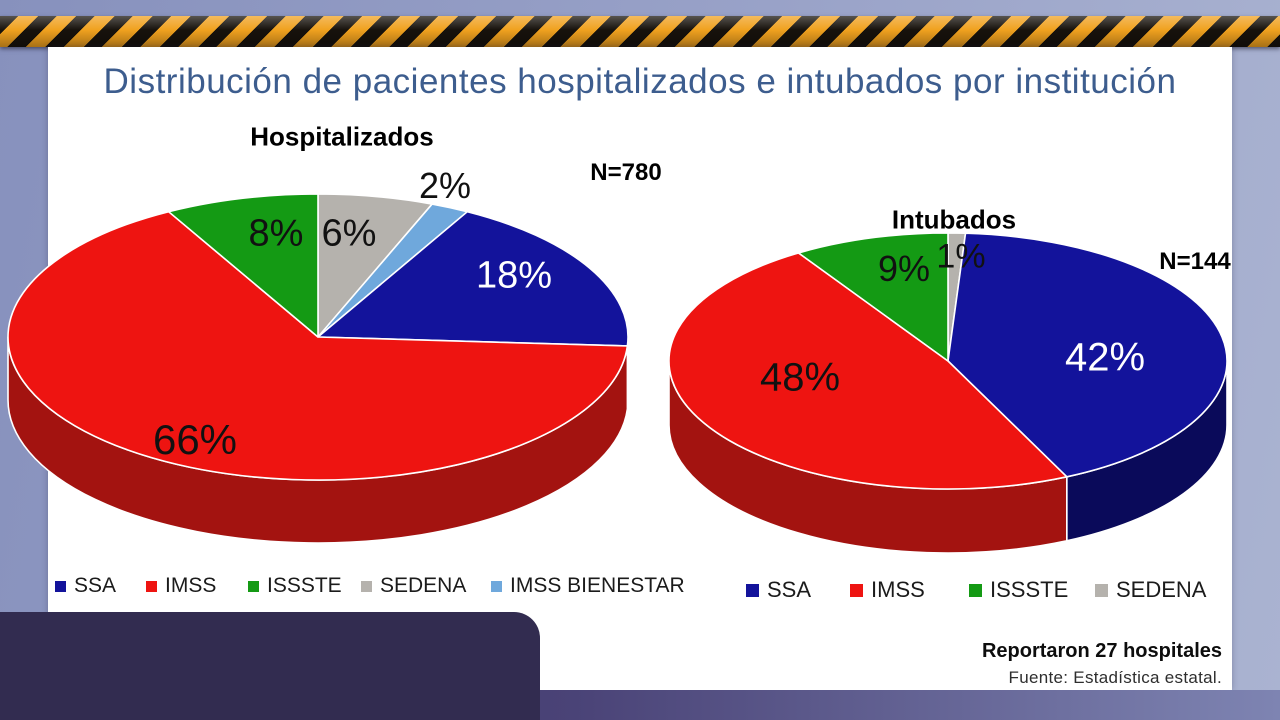 The height and width of the screenshot is (720, 1280). Describe the element at coordinates (1195, 261) in the screenshot. I see `n-label-intubados: N=144` at that location.